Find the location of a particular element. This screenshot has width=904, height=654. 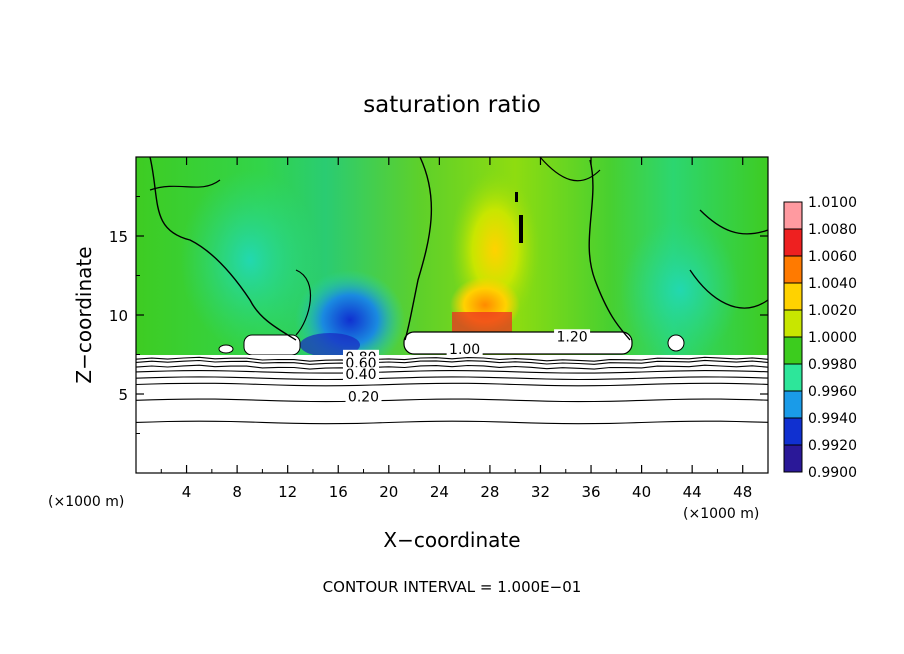

contour-labels: 1.201.000.800.600.400.20 is located at coordinates (466, 367).